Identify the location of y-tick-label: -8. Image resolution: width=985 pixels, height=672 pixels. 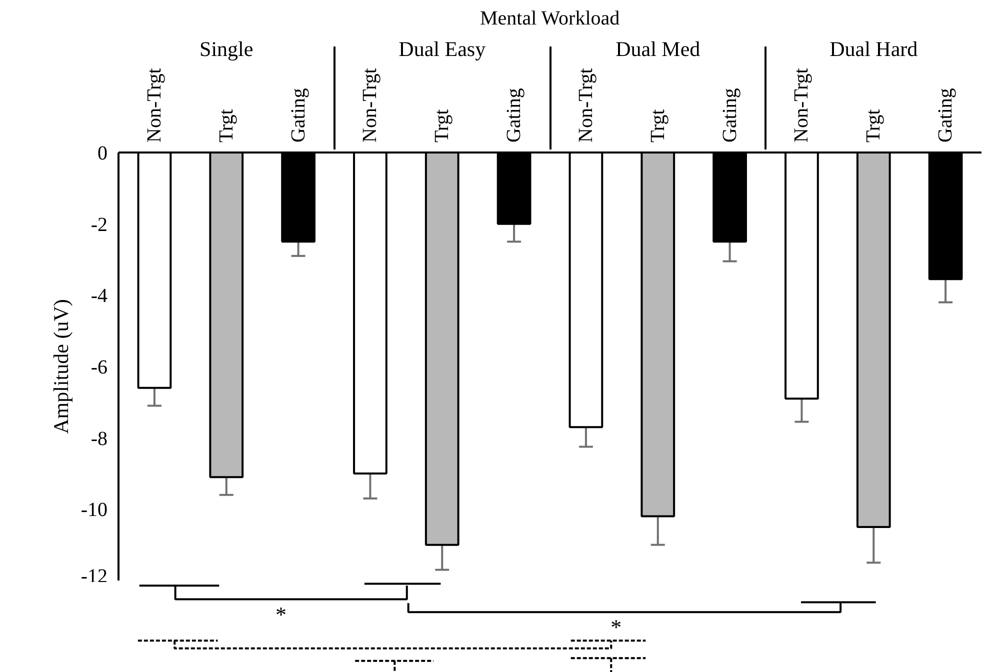
(99, 439).